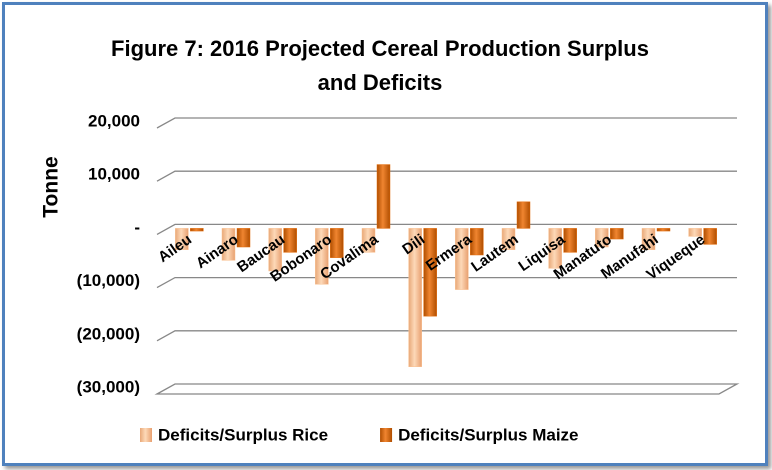 The width and height of the screenshot is (772, 470). Describe the element at coordinates (108, 386) in the screenshot. I see `y-tick-label: (30,000)` at that location.